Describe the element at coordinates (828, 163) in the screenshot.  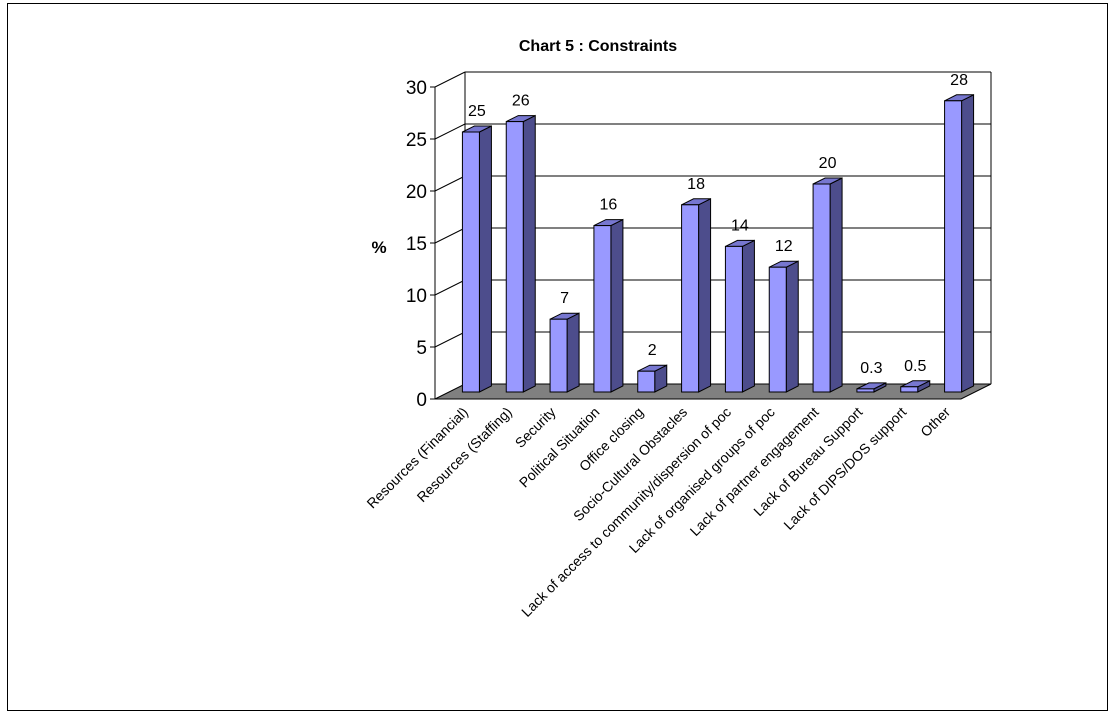
I see `data-label: 20` at that location.